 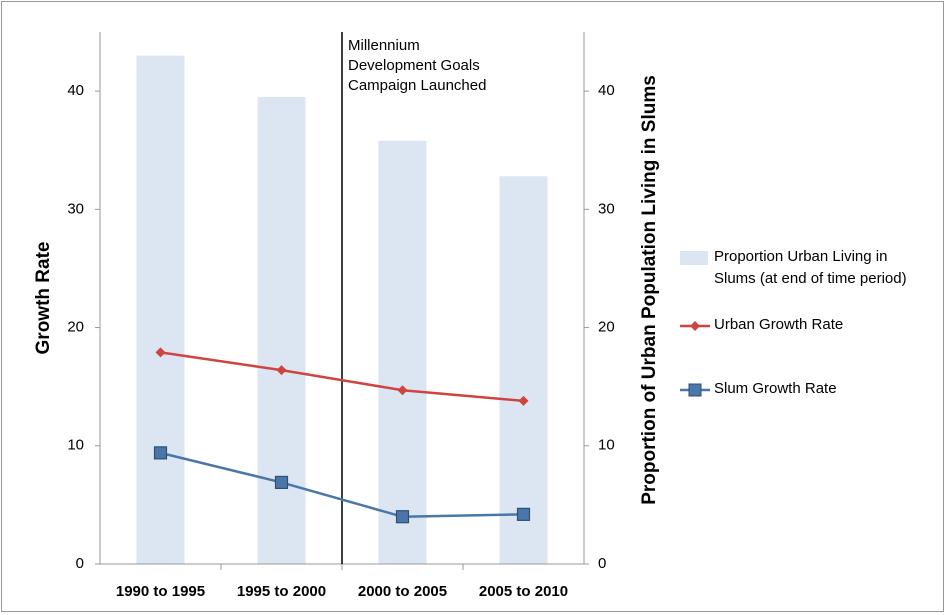 I want to click on y-tick-label: 0, so click(x=80, y=563).